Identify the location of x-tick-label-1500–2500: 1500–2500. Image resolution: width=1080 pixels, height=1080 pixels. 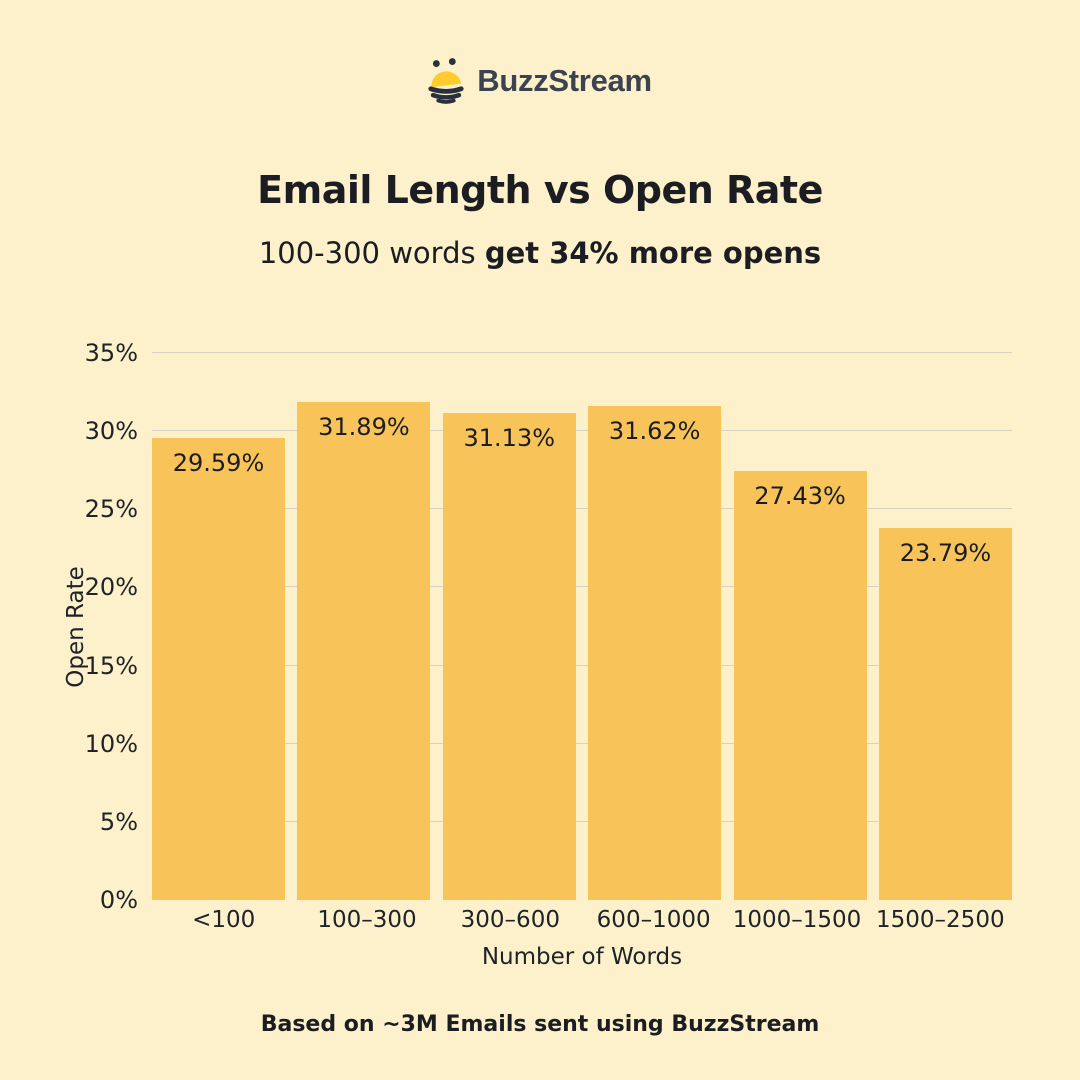
(940, 920).